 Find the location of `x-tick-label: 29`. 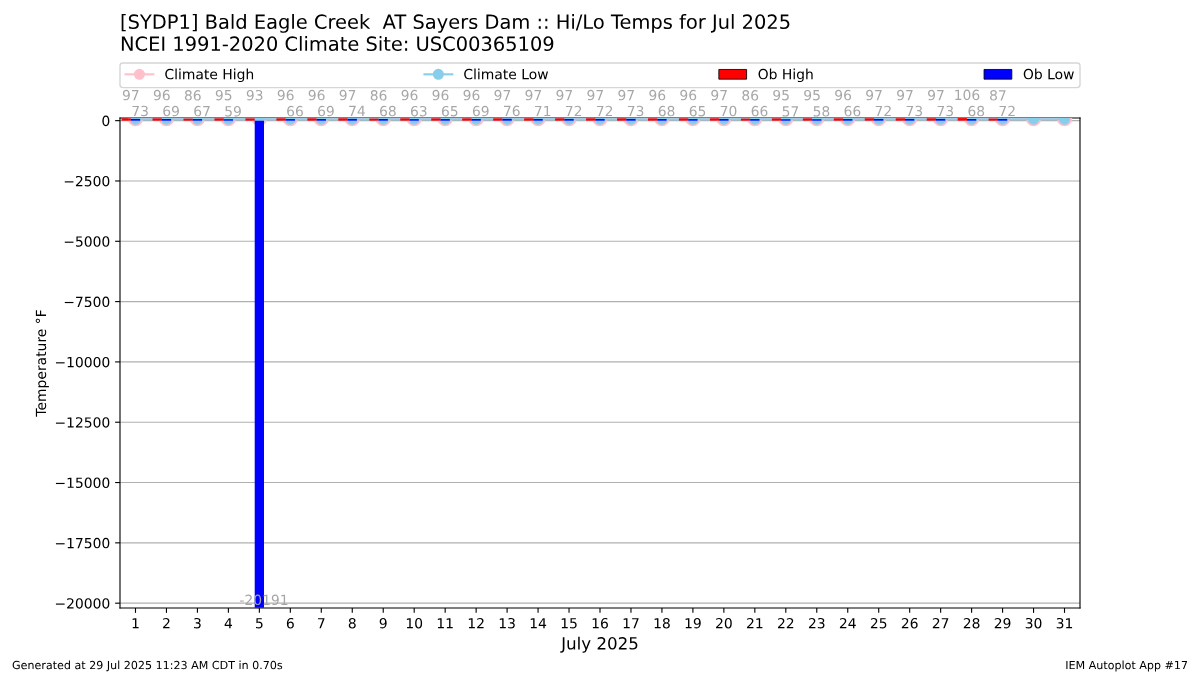

x-tick-label: 29 is located at coordinates (1002, 623).